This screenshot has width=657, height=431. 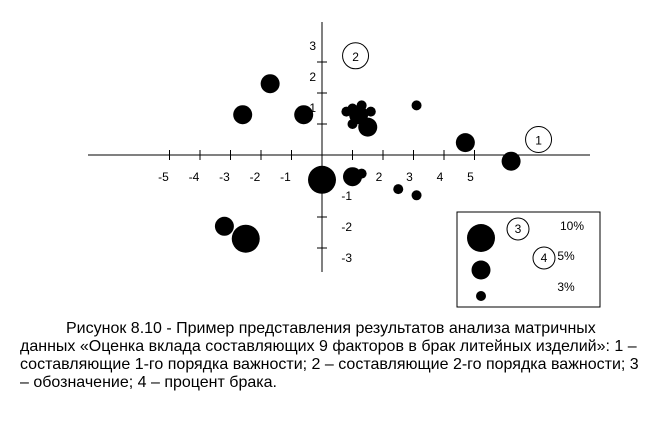 I want to click on y-tick-label: 1, so click(x=312, y=108).